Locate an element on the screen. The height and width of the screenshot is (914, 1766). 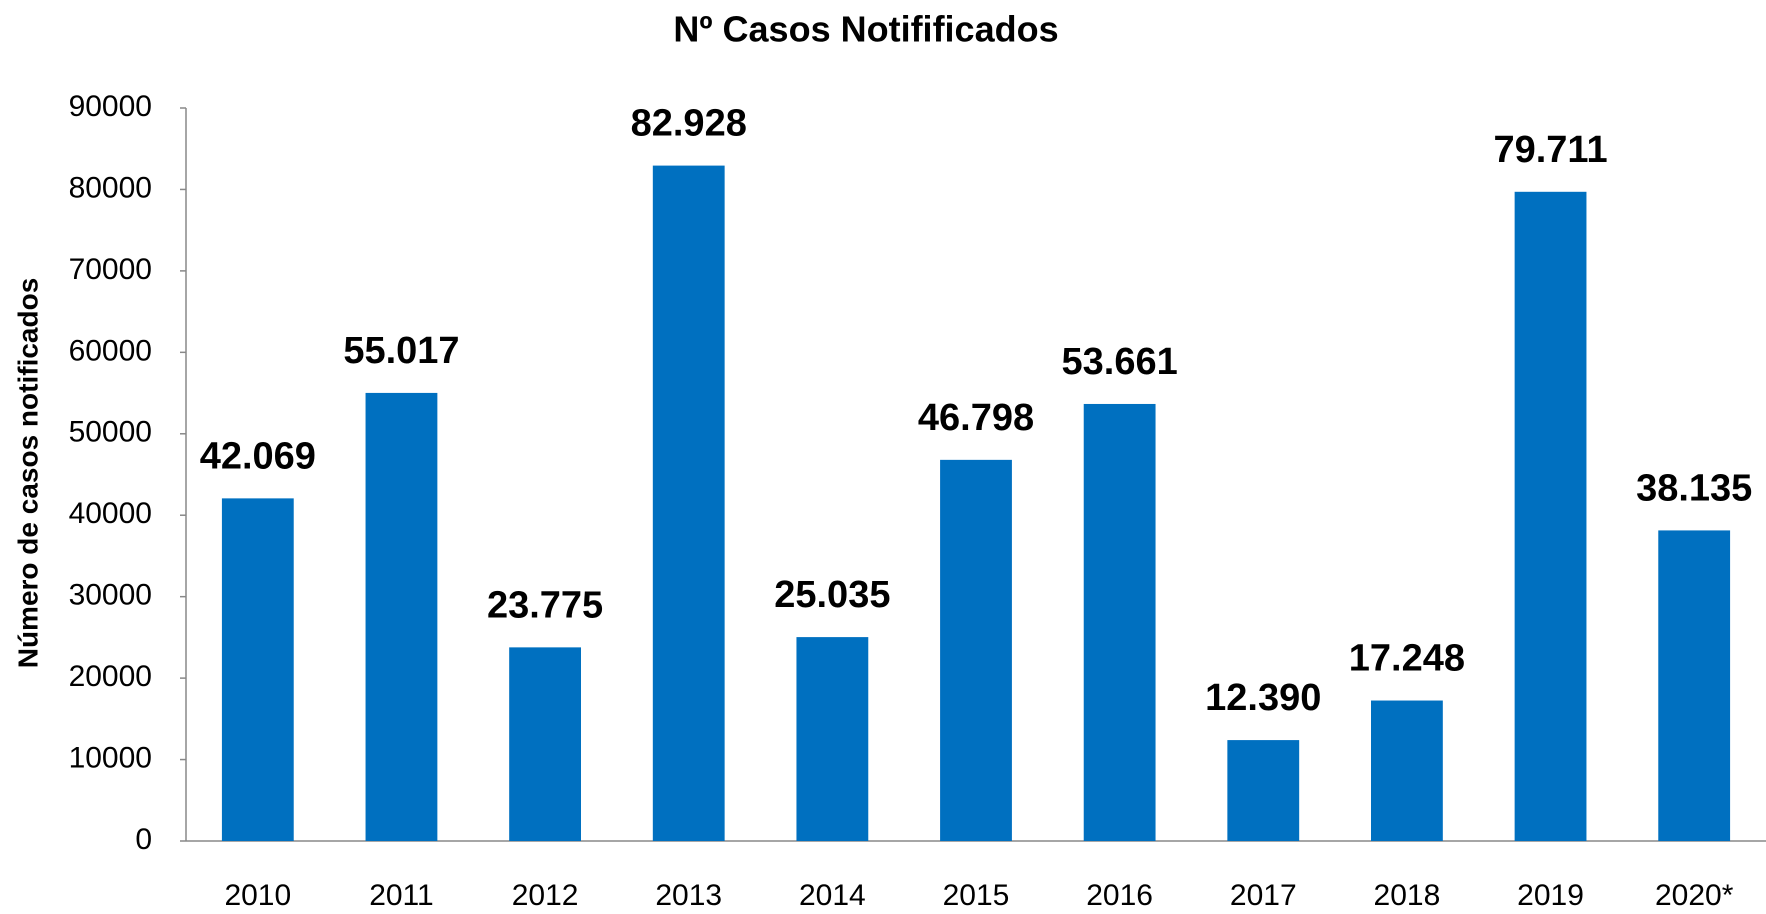
data-label: 79.711 is located at coordinates (1550, 150).